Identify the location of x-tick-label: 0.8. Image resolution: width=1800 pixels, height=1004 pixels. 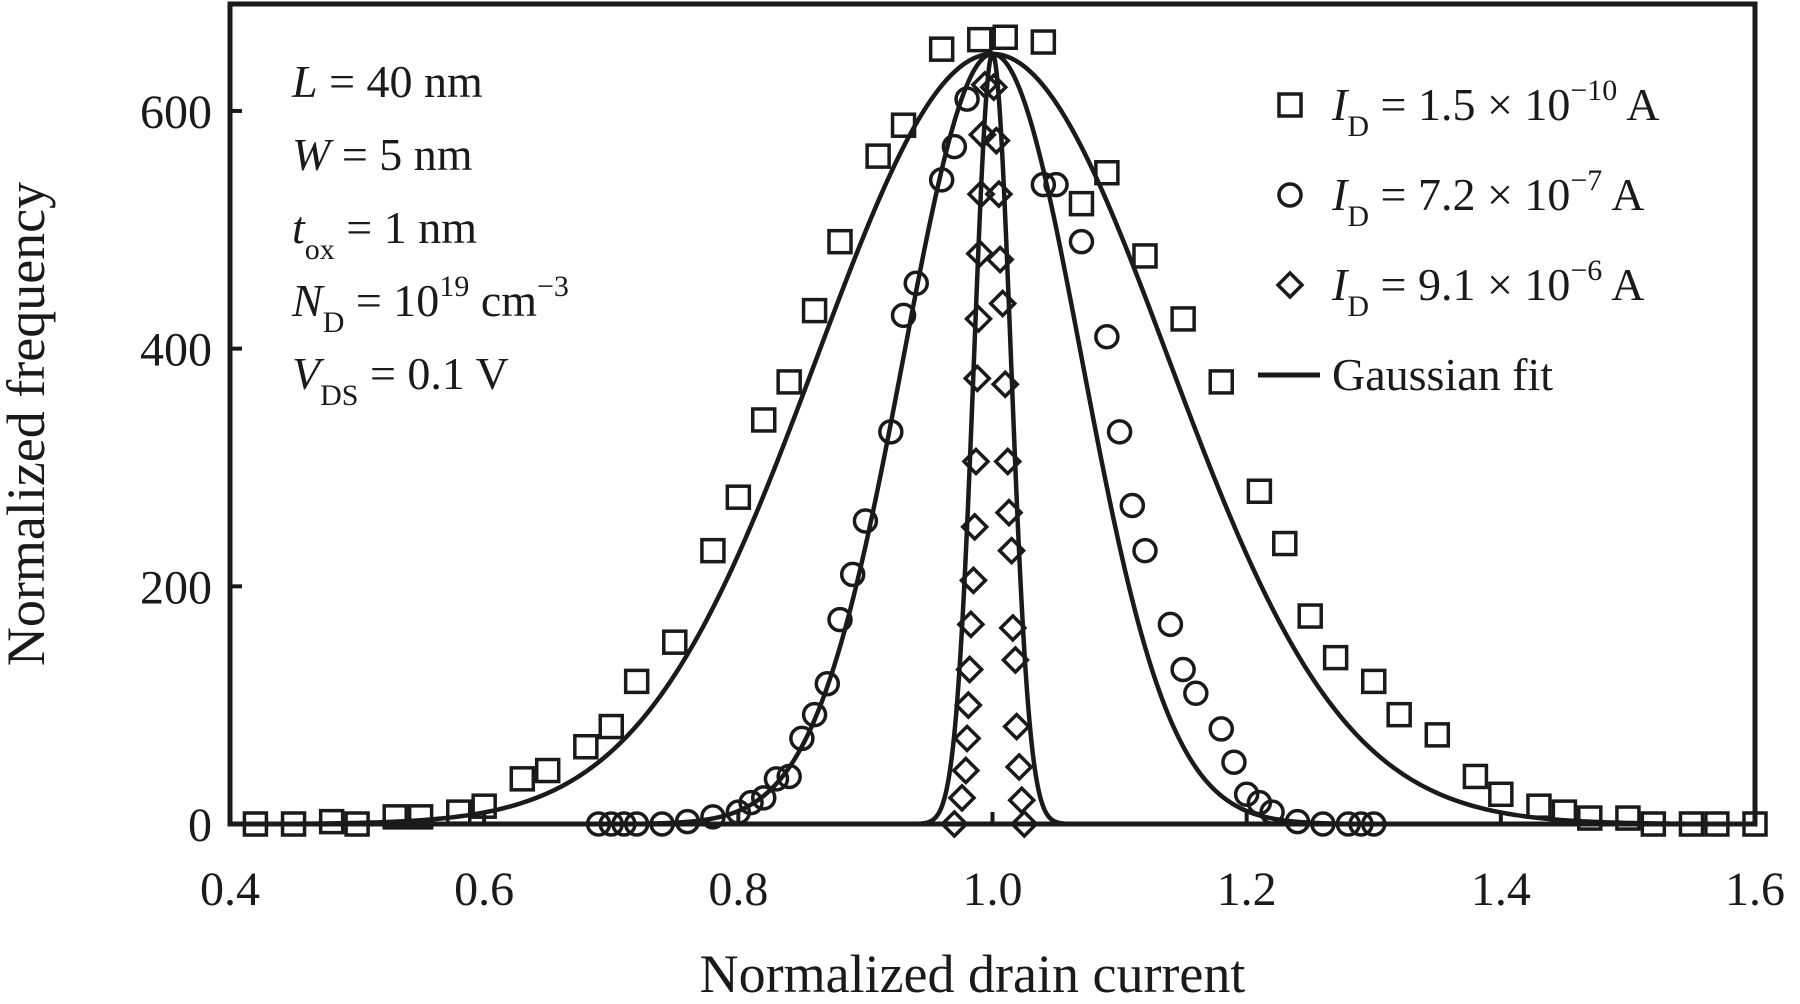
(738, 889).